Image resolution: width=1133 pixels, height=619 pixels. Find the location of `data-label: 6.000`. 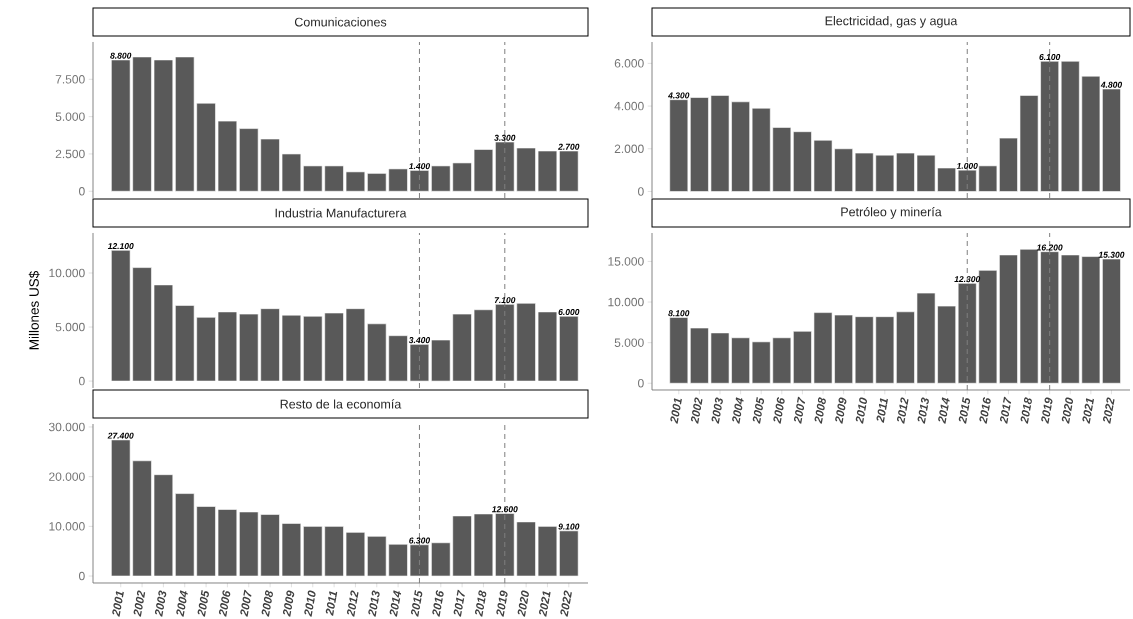

data-label: 6.000 is located at coordinates (569, 312).